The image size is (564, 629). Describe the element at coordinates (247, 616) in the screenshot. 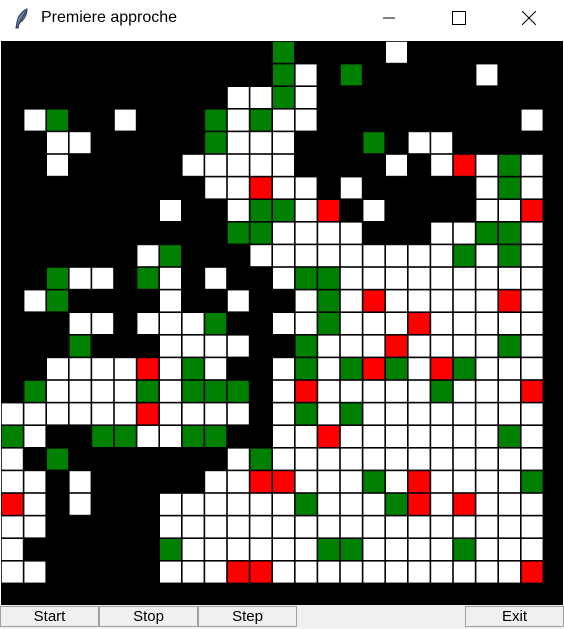

I see `step-button: Step` at that location.